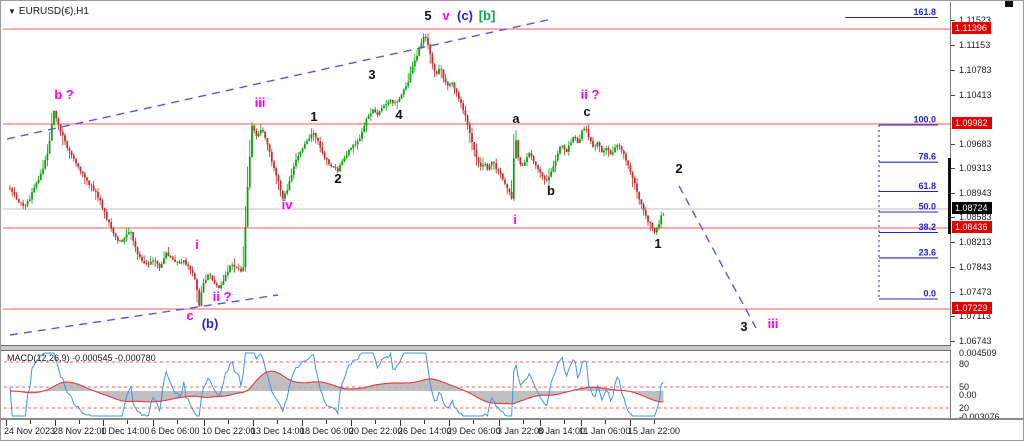  Describe the element at coordinates (562, 431) in the screenshot. I see `time-axis-label: 8 Jan 14:00` at that location.